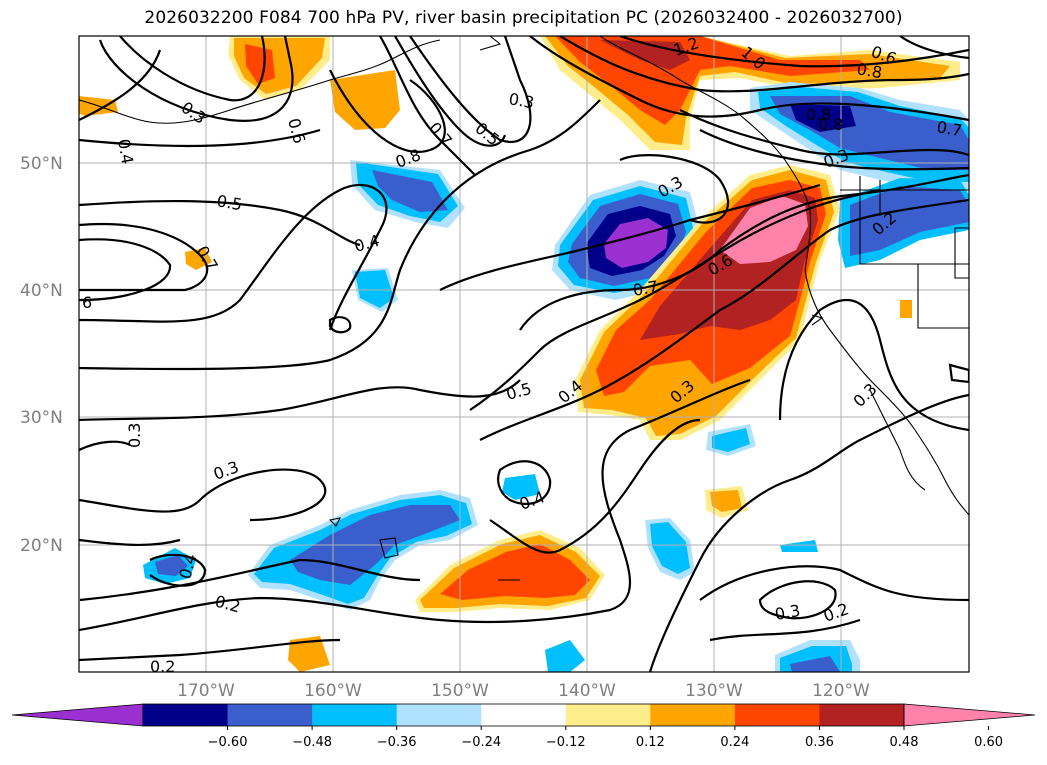 Image resolution: width=1047 pixels, height=765 pixels. I want to click on colorbar-tick-label: 0.12, so click(650, 742).